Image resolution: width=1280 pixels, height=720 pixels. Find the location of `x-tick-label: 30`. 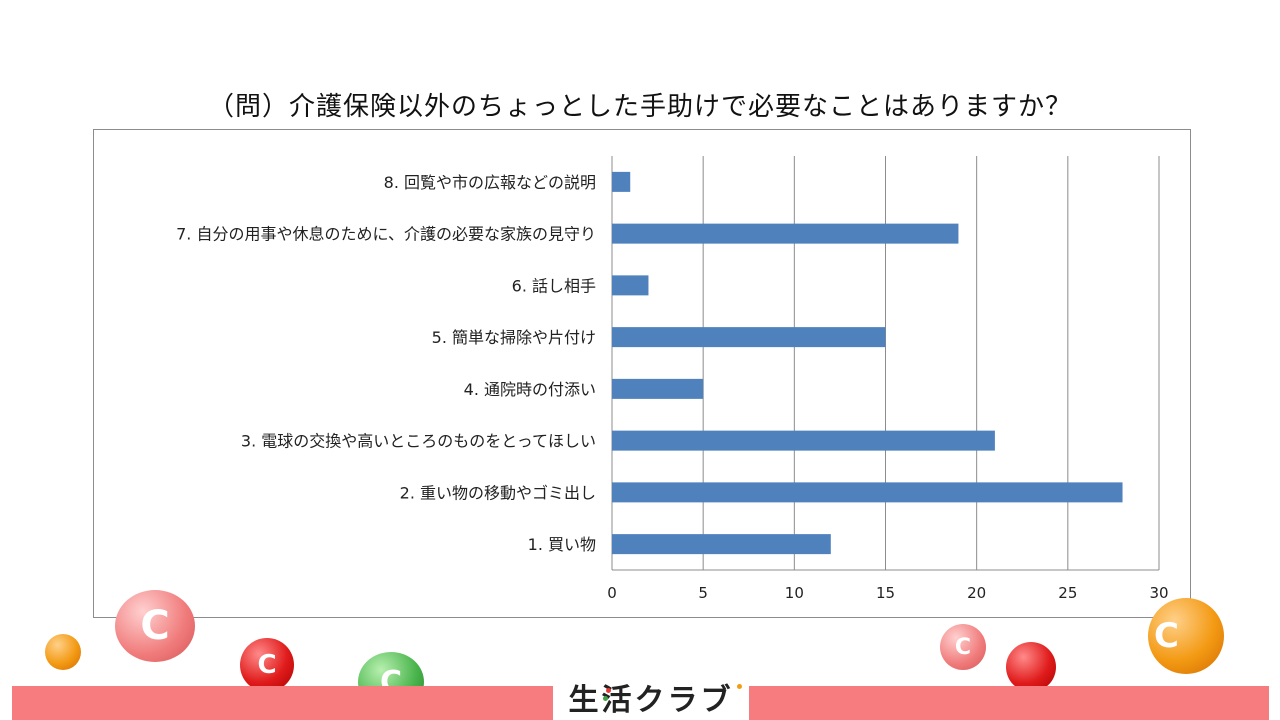

x-tick-label: 30 is located at coordinates (1158, 593).